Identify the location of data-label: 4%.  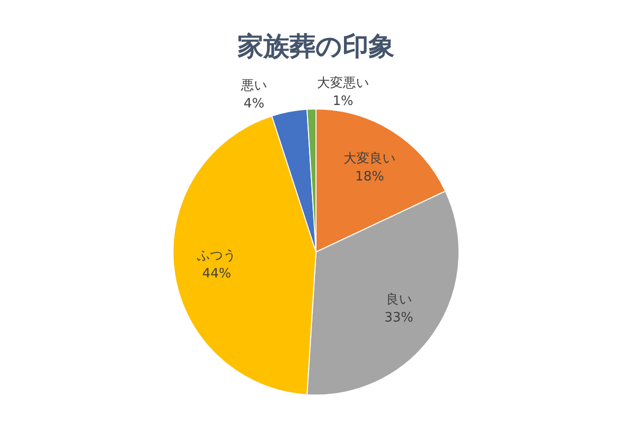
(254, 104).